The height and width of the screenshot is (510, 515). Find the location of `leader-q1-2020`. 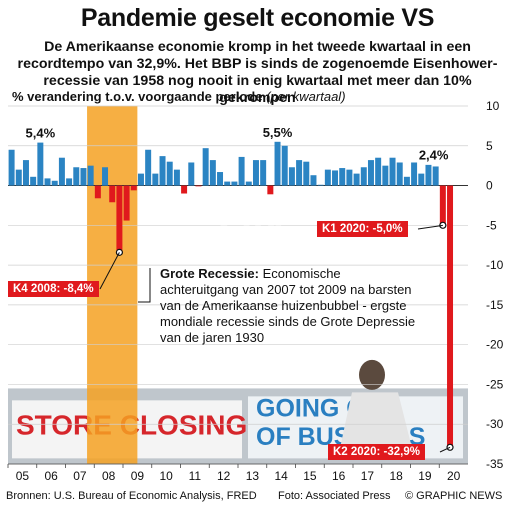

leader-q1-2020 is located at coordinates (430, 227).